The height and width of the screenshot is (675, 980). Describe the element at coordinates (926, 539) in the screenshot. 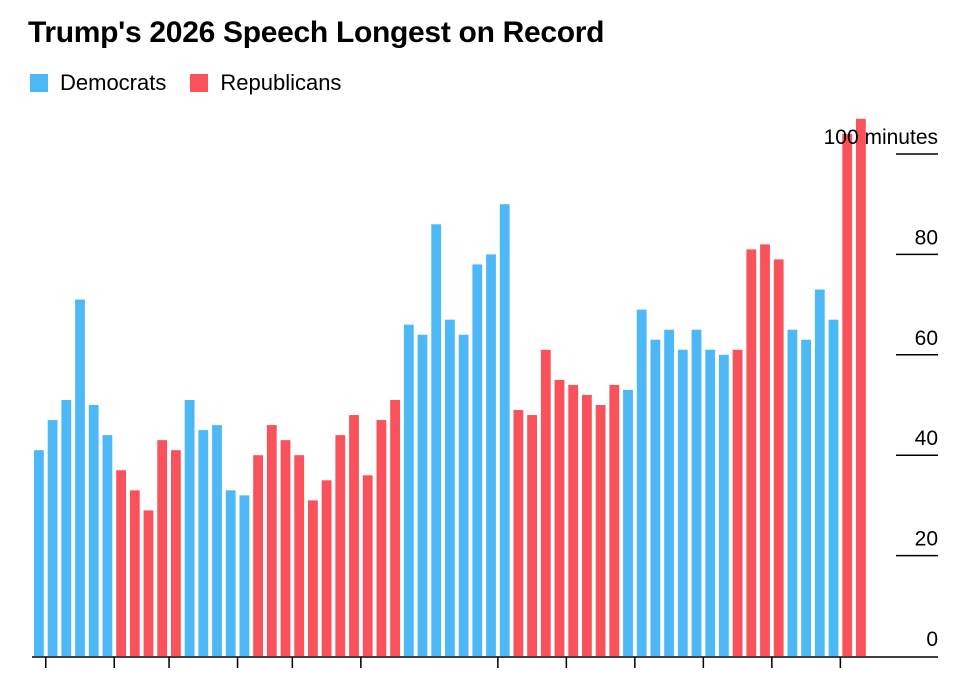

I see `y-tick-label: 20` at that location.